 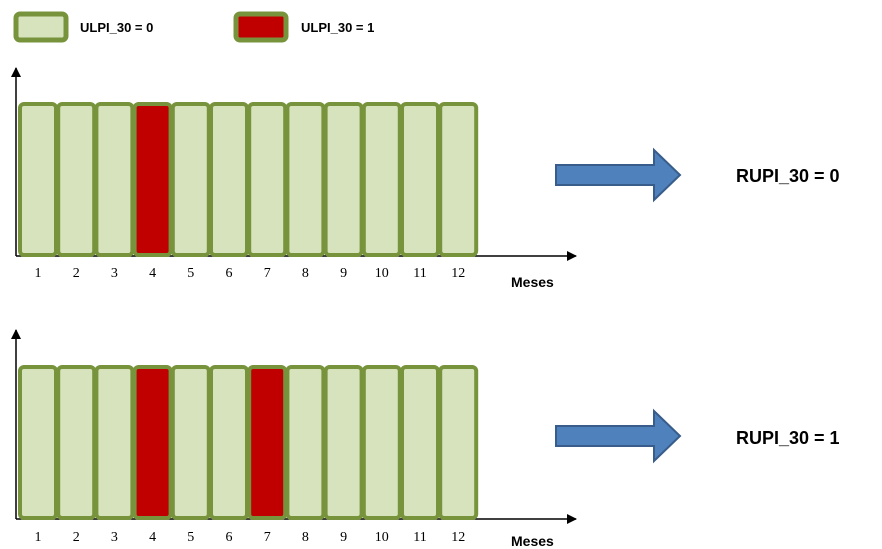 I want to click on legend-label-zero: ULPI_30 = 0, so click(x=116, y=27).